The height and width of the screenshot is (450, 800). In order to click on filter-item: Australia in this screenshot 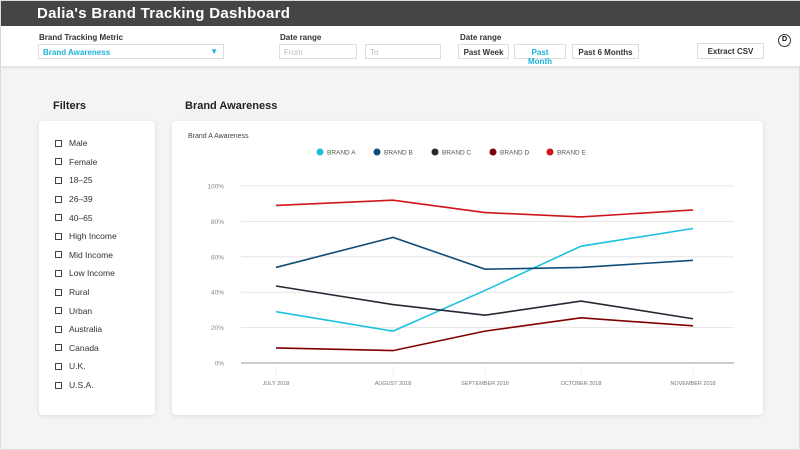, I will do `click(97, 329)`.